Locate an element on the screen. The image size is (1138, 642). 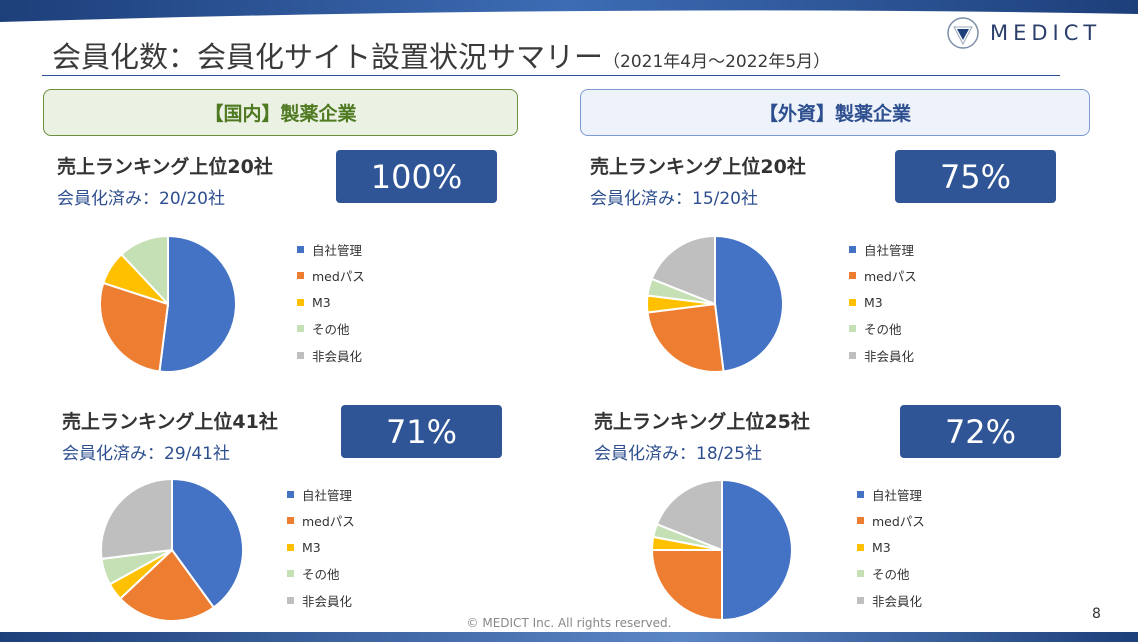
domestic-section-header: 【国内】製薬企業 is located at coordinates (280, 112).